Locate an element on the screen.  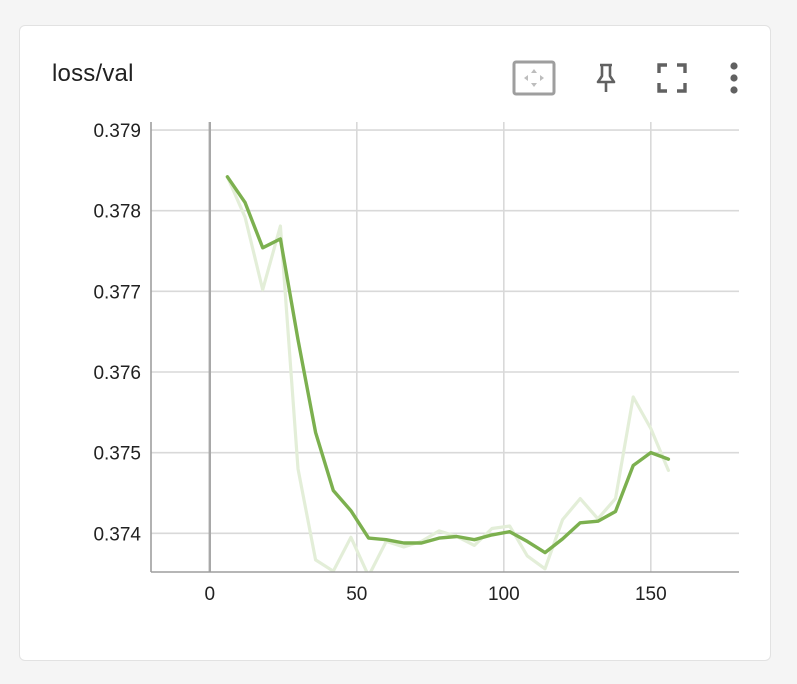
pin-icon is located at coordinates (606, 77).